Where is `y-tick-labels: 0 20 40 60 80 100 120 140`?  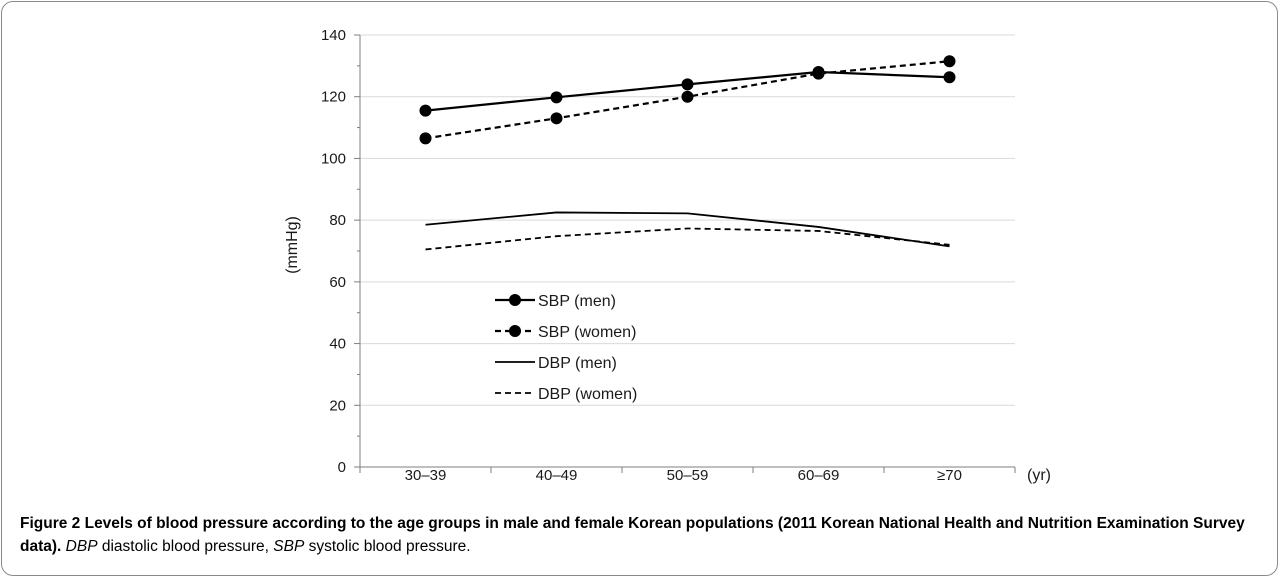 y-tick-labels: 0 20 40 60 80 100 120 140 is located at coordinates (333, 251).